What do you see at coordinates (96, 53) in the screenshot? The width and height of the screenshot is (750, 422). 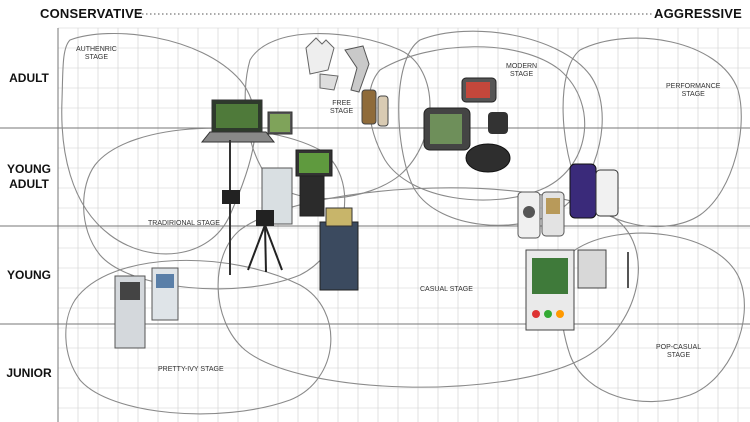 I see `stage-label-authentic: AUTHENRIC STAGE` at bounding box center [96, 53].